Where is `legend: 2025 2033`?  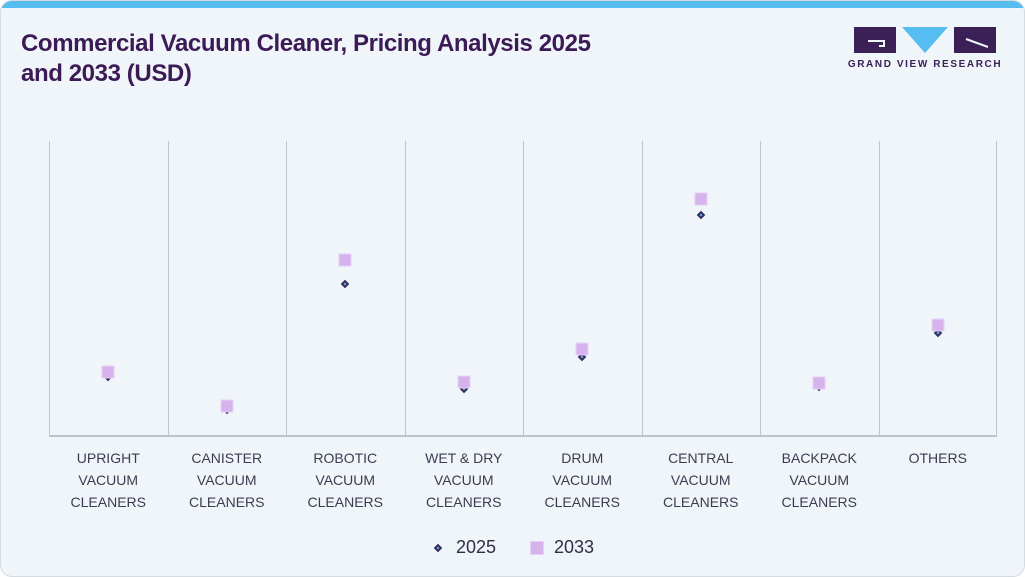 legend: 2025 2033 is located at coordinates (512, 547).